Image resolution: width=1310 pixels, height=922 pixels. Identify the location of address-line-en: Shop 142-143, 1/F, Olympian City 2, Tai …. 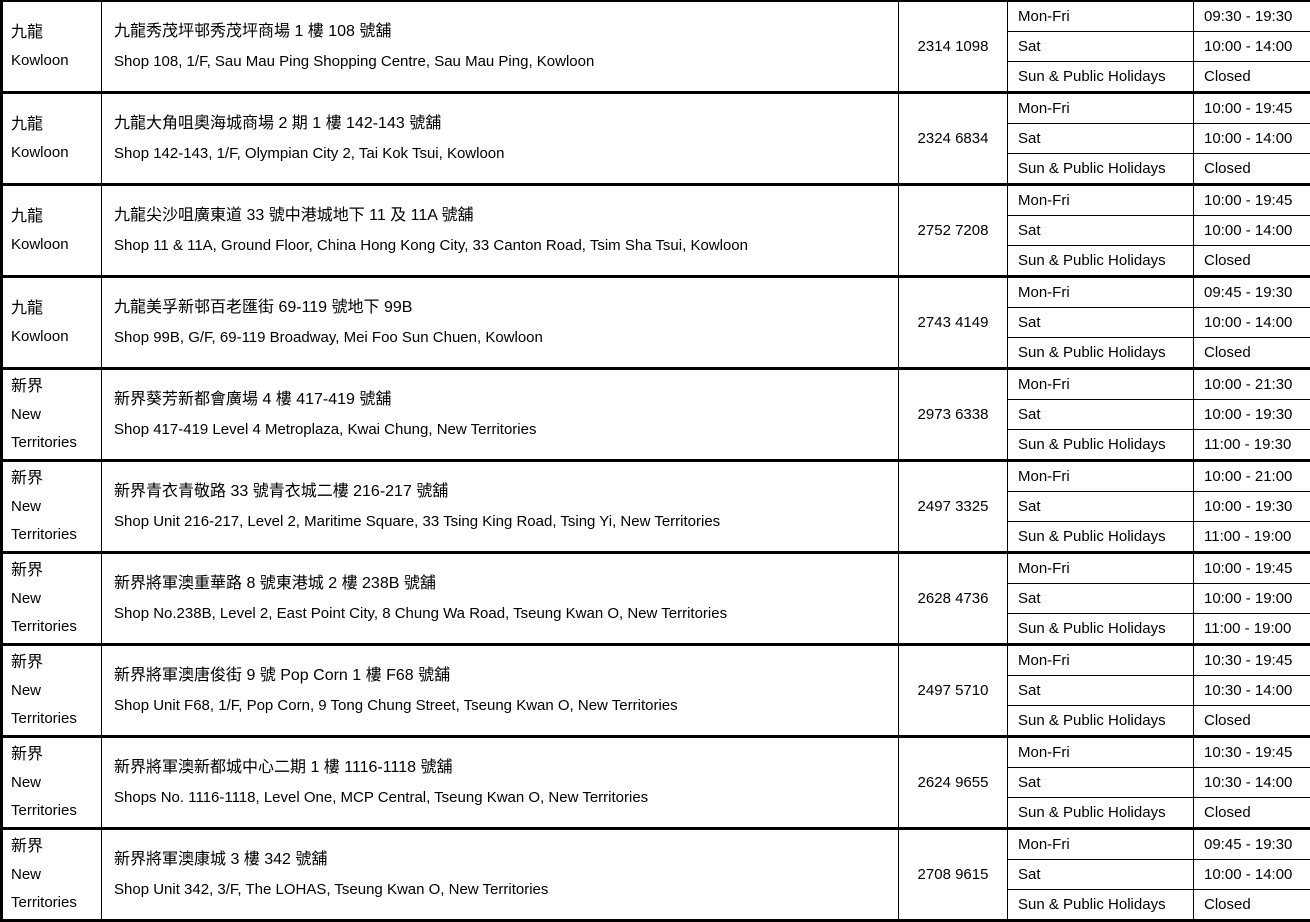
(500, 154).